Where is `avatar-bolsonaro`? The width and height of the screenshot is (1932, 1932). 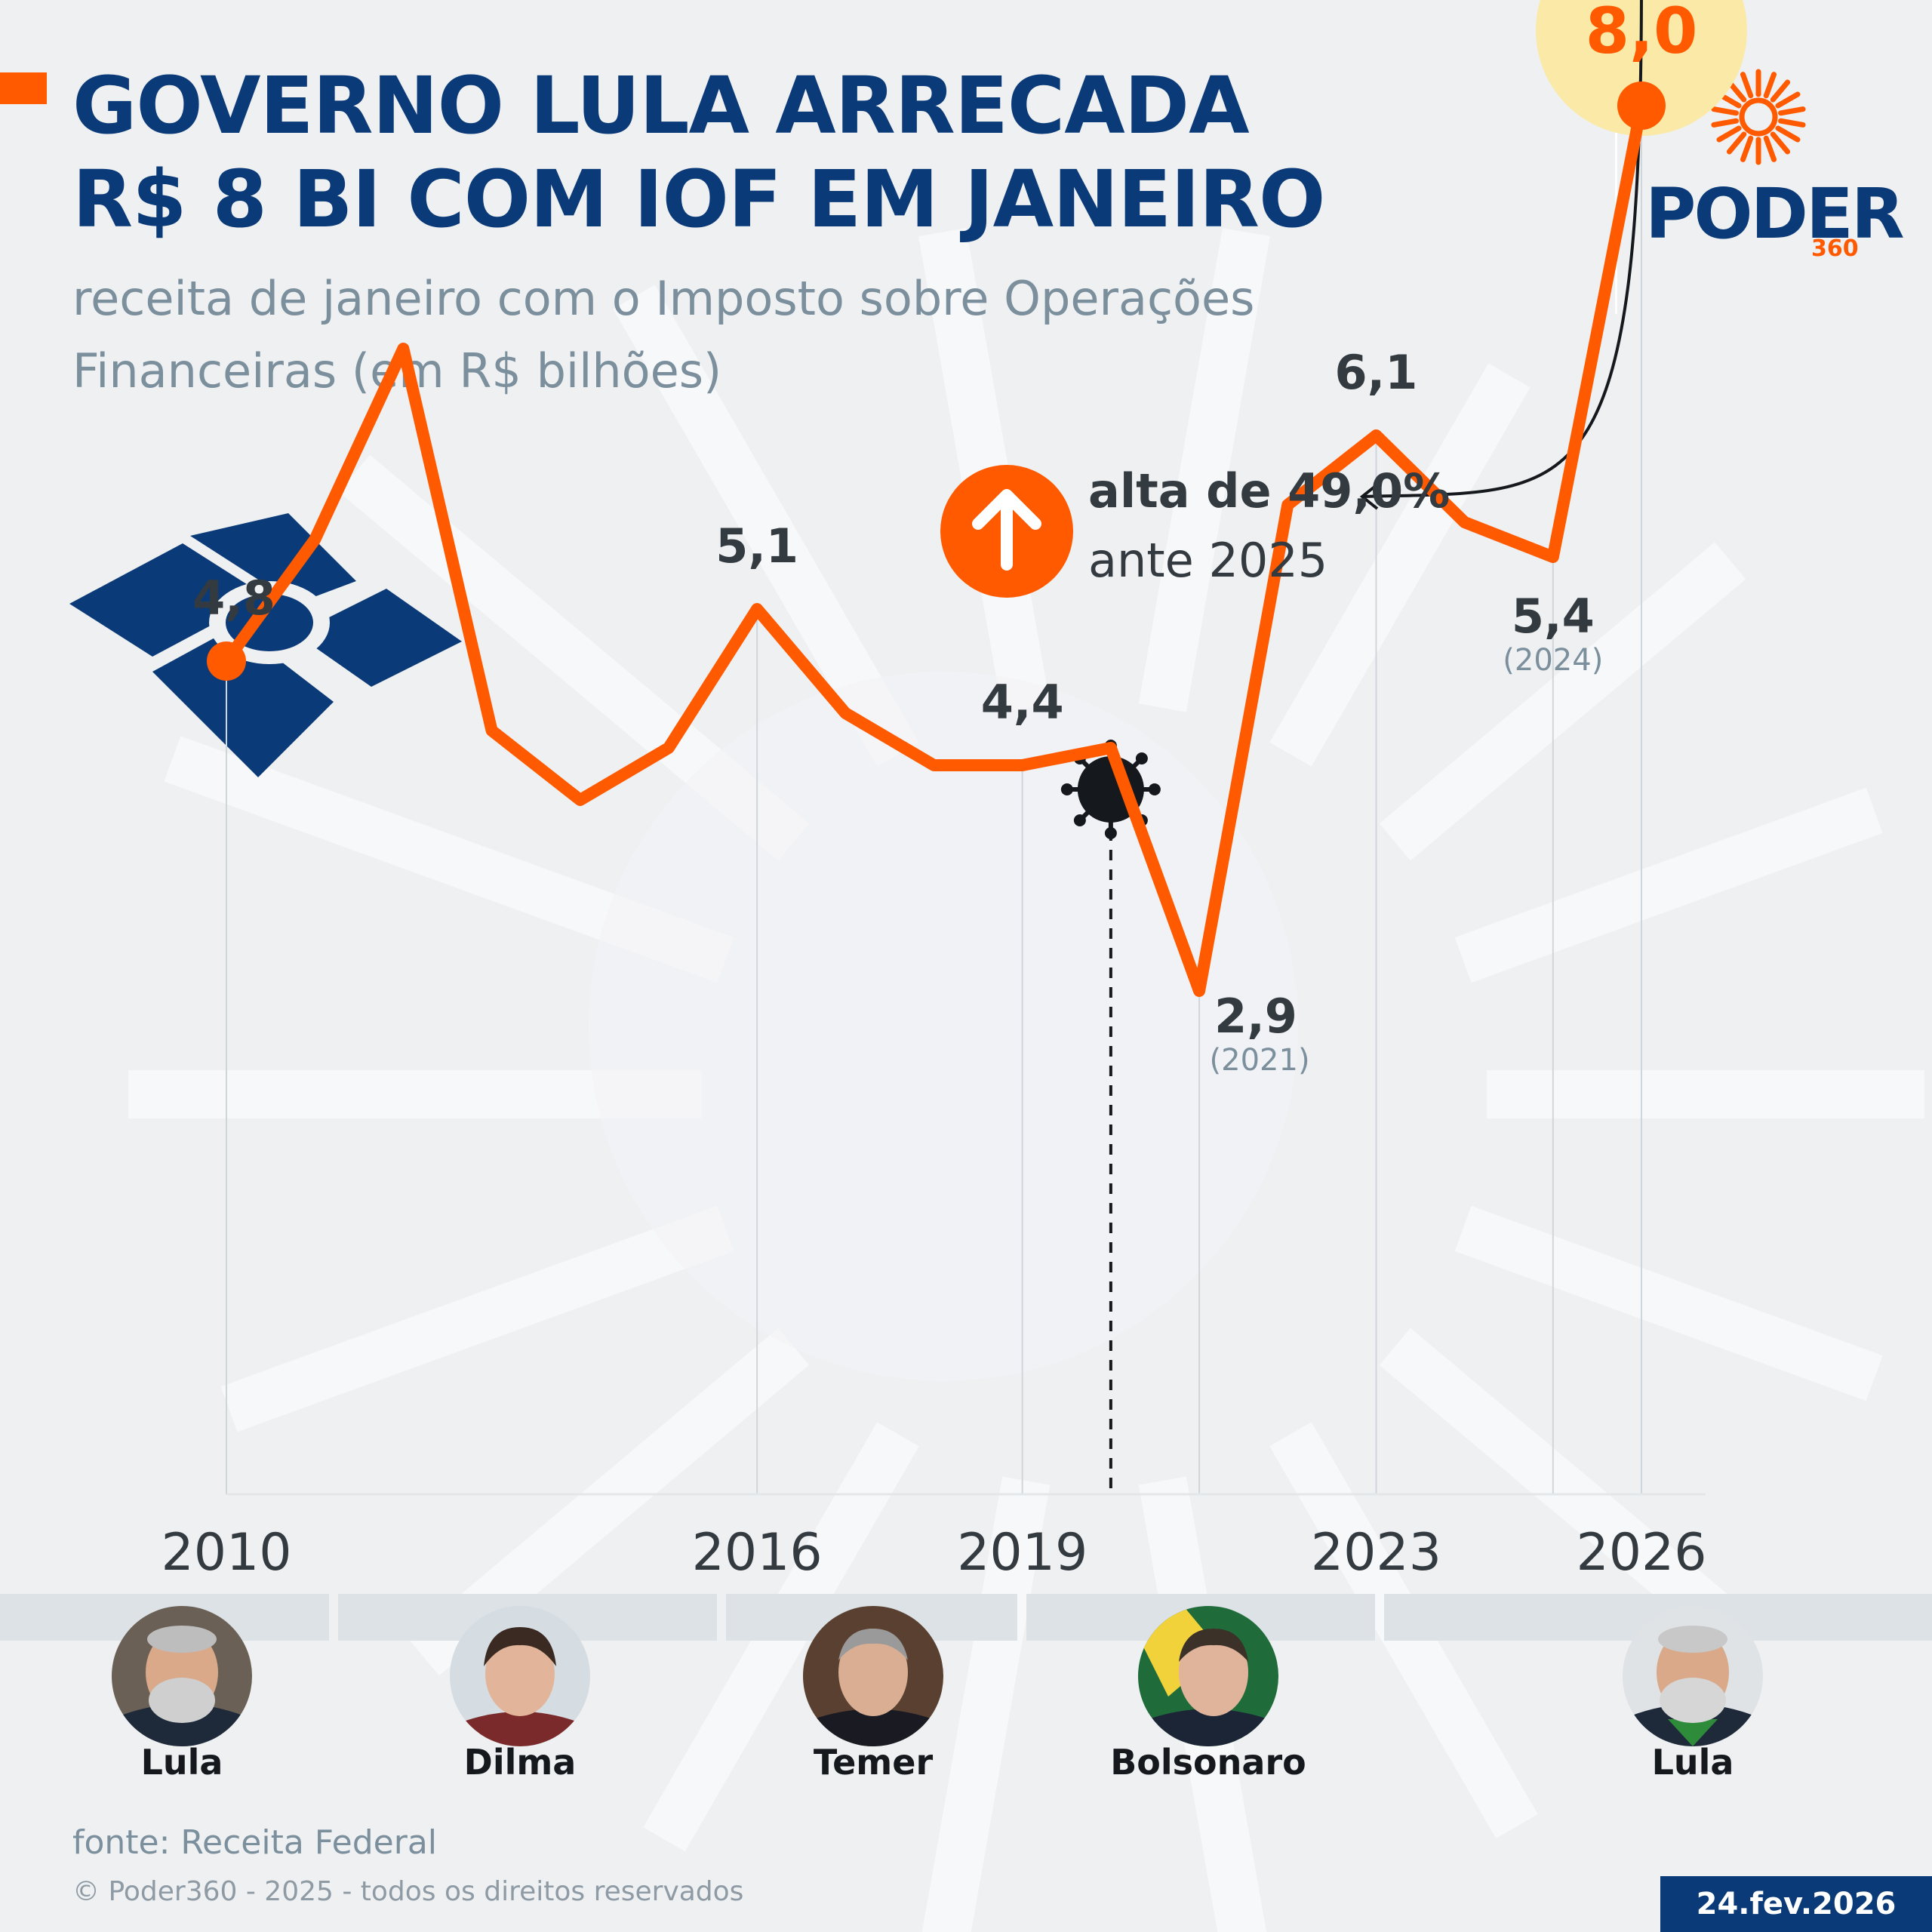 avatar-bolsonaro is located at coordinates (1208, 1676).